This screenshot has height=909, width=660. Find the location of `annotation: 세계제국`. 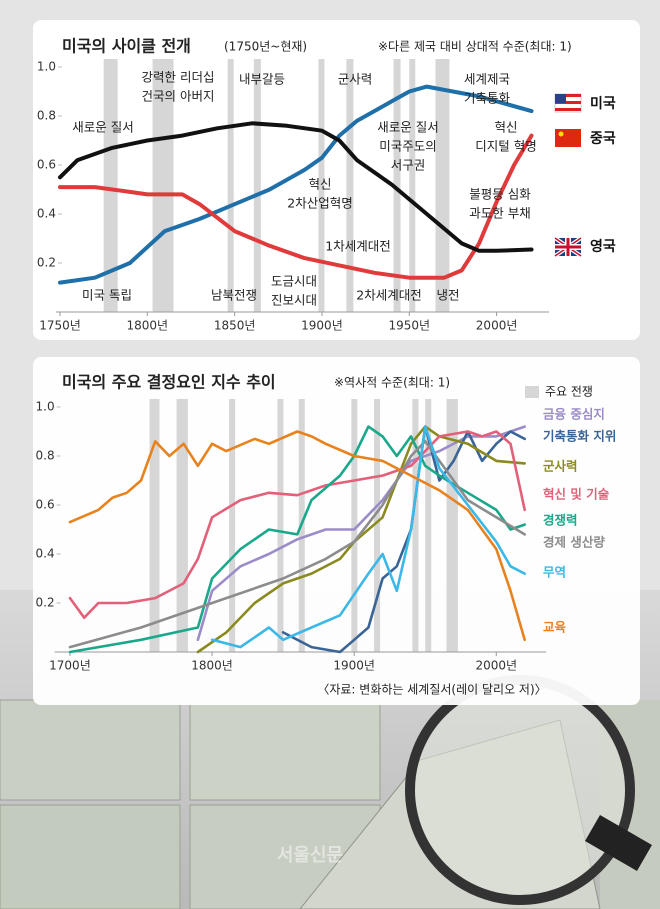

annotation: 세계제국 is located at coordinates (487, 79).